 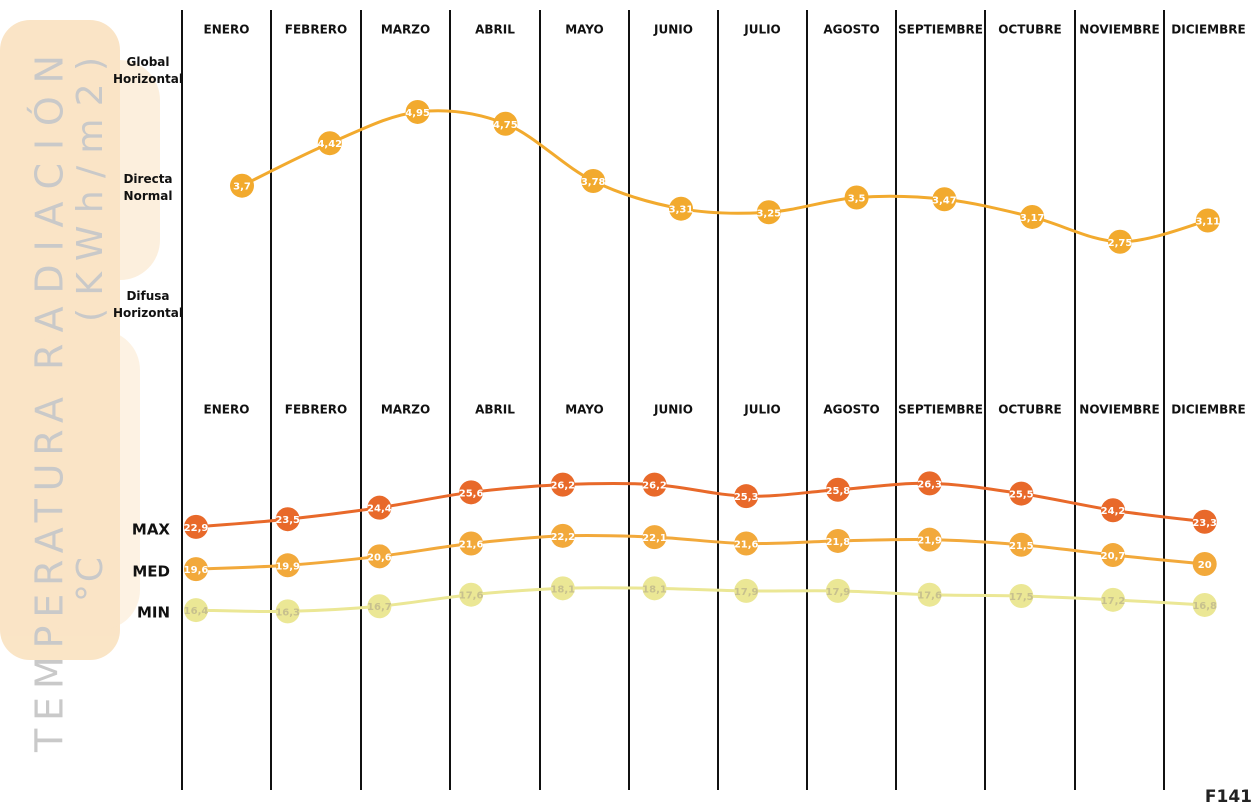 I want to click on month-label: ENERO, so click(x=227, y=30).